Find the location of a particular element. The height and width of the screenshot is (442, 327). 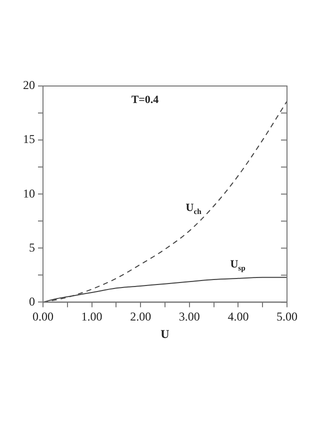

y-tick-label: 0 is located at coordinates (32, 301).